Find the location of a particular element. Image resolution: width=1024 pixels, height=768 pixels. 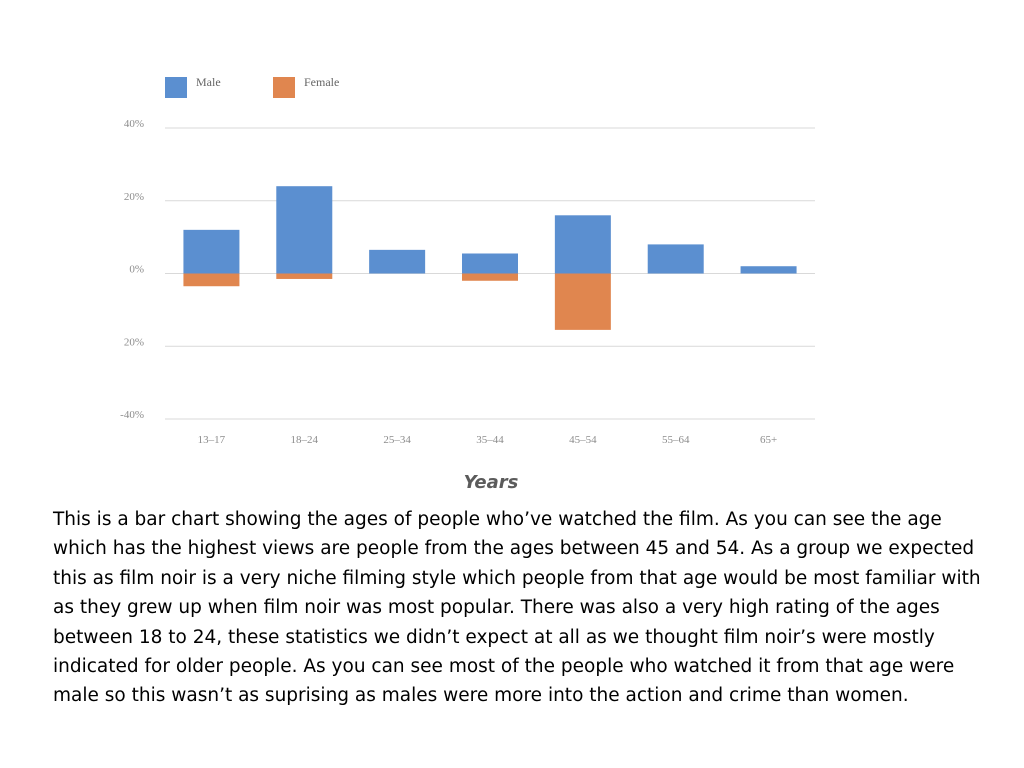

legend-swatch-male is located at coordinates (176, 87).